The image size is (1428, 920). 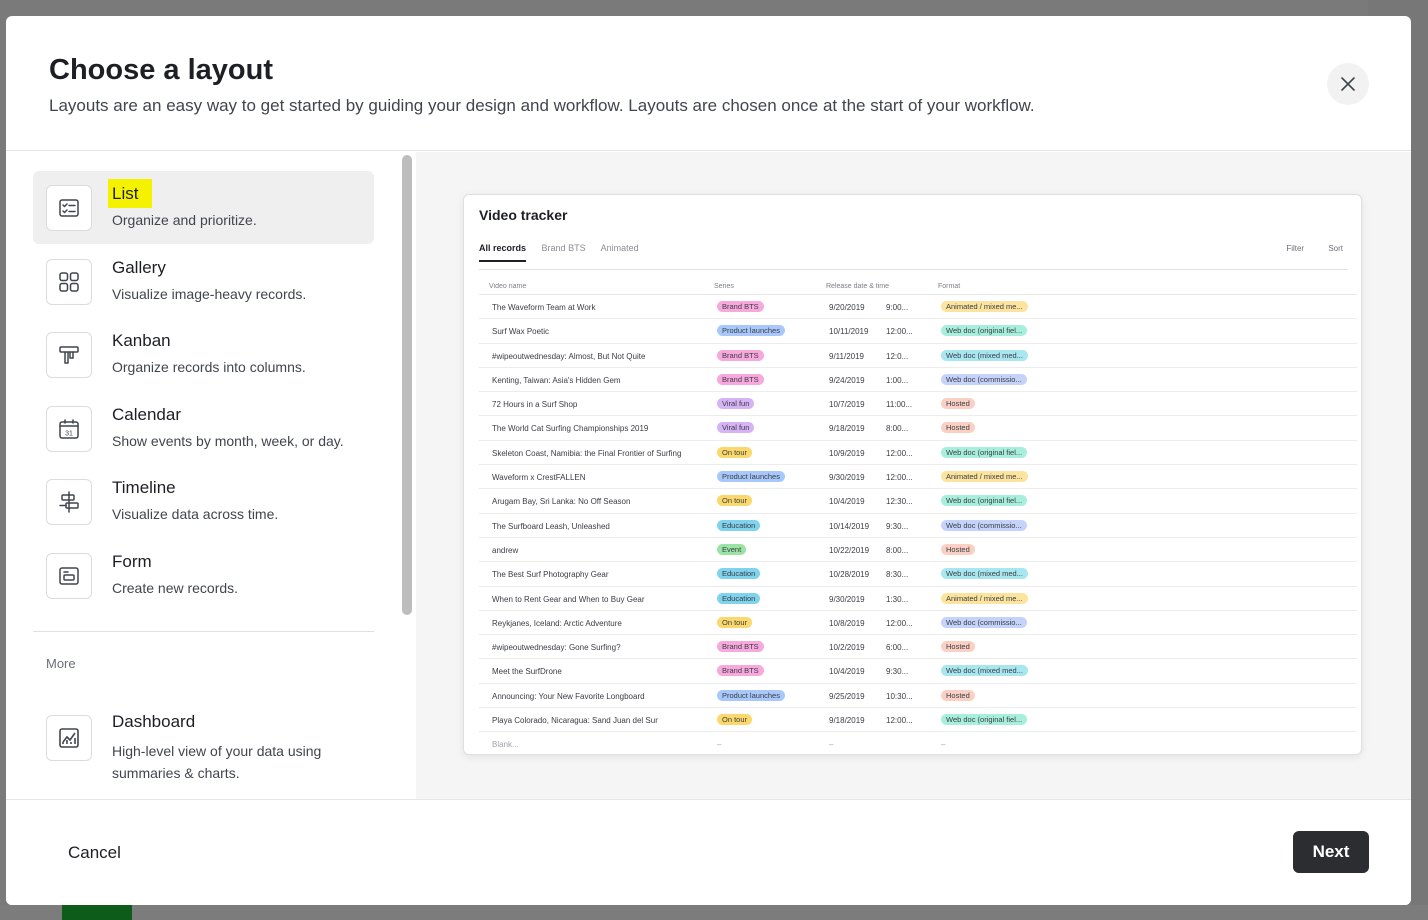 I want to click on sidebar-divider, so click(x=203, y=631).